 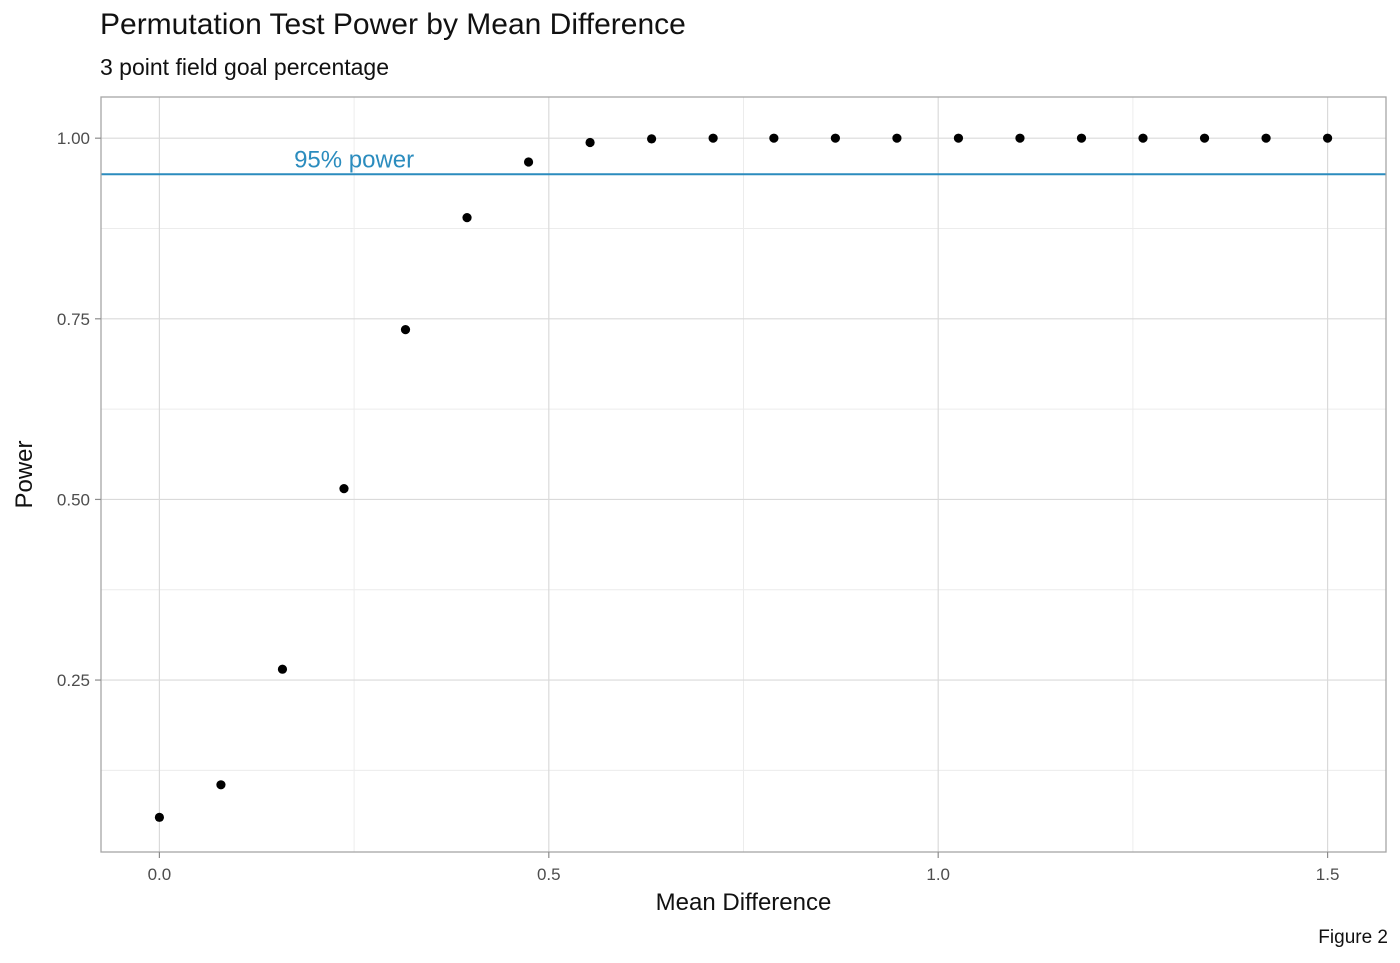 I want to click on chart-subtitle: 3 point field goal percentage, so click(x=244, y=67).